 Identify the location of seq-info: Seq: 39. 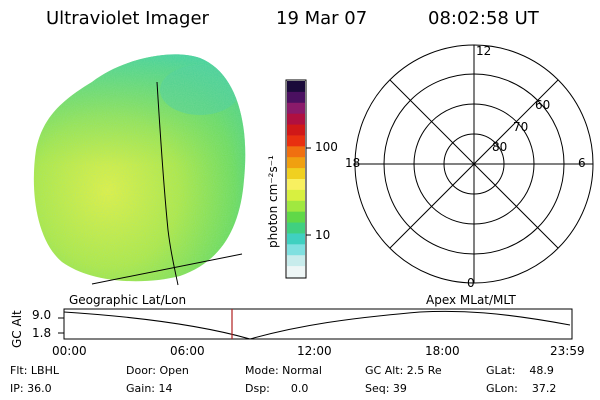
(386, 388).